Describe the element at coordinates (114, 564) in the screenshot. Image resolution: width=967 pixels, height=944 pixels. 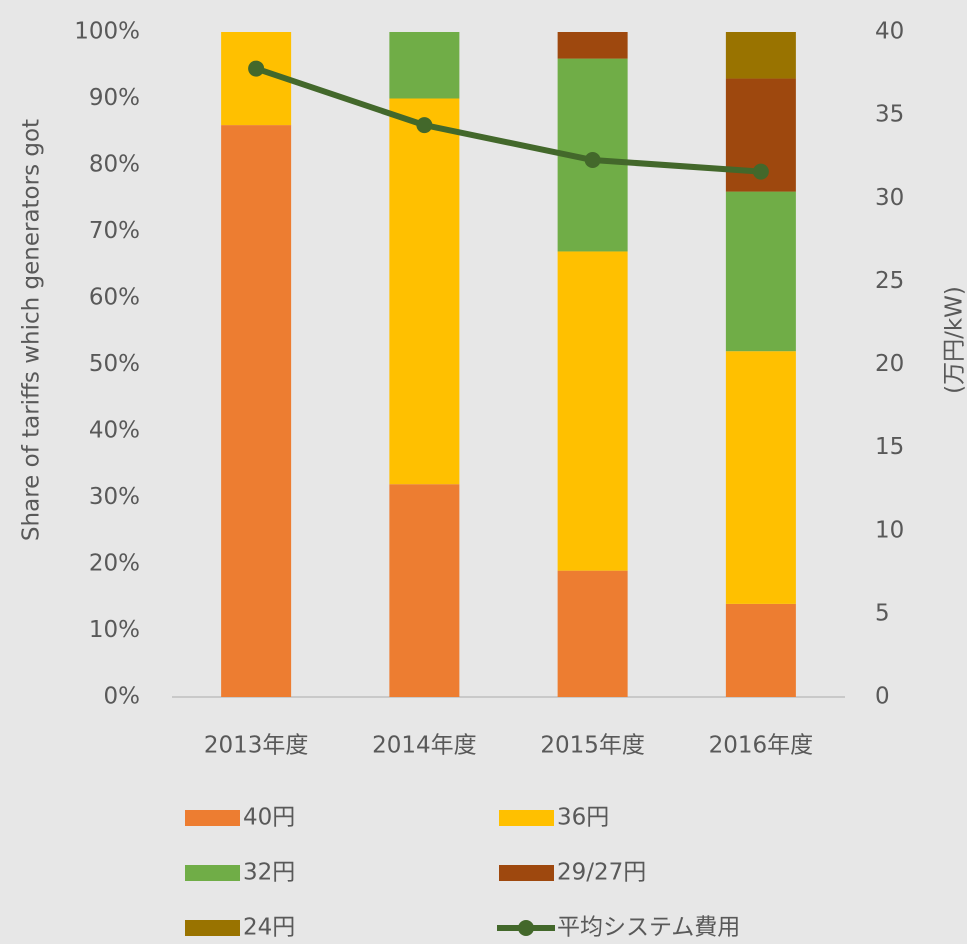
I see `y-tick-label: 20%` at that location.